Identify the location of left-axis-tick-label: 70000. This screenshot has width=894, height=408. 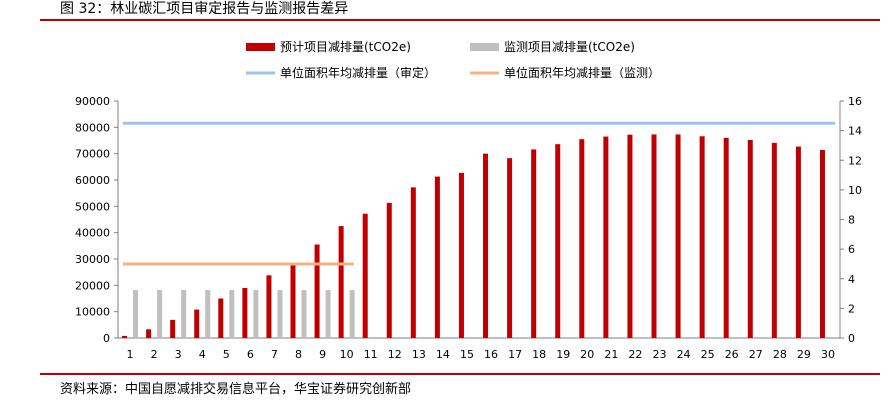
(92, 154).